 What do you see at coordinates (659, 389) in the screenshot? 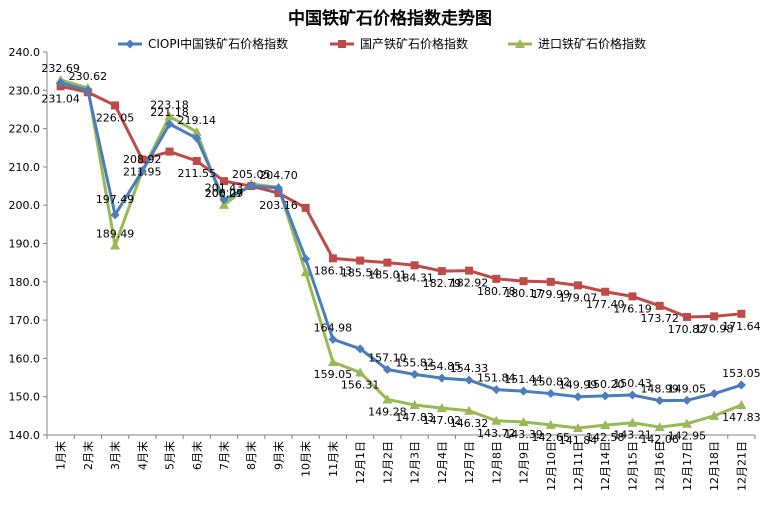
I see `data-label: 148.99` at bounding box center [659, 389].